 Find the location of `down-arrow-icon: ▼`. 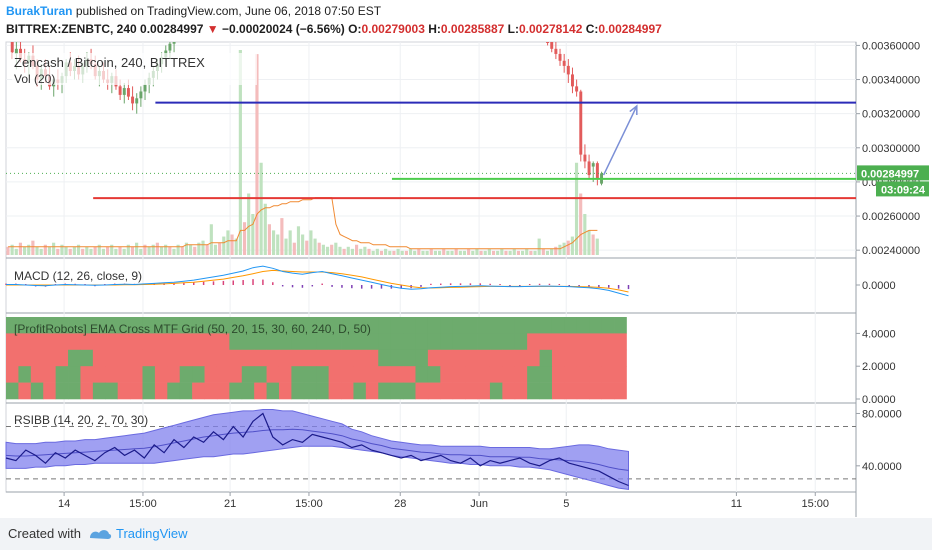

down-arrow-icon: ▼ is located at coordinates (212, 29).